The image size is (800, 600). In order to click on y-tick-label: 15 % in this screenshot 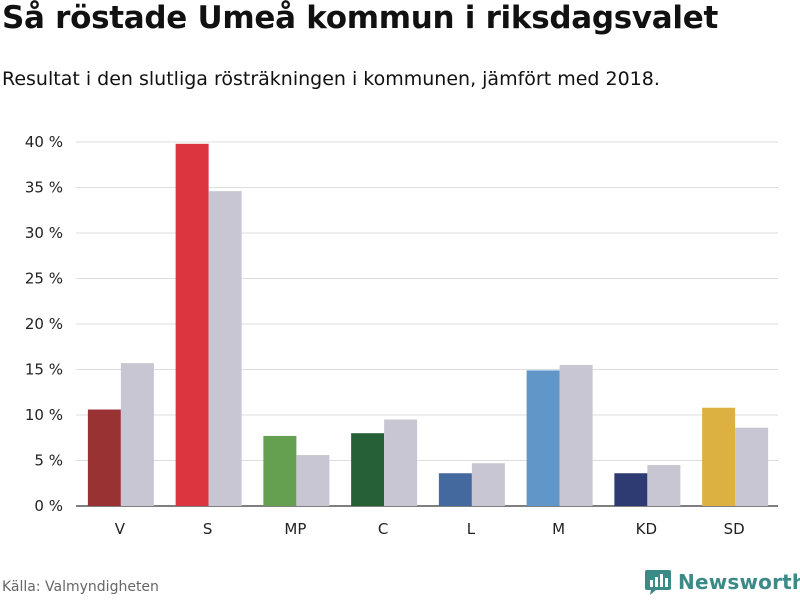, I will do `click(44, 370)`.